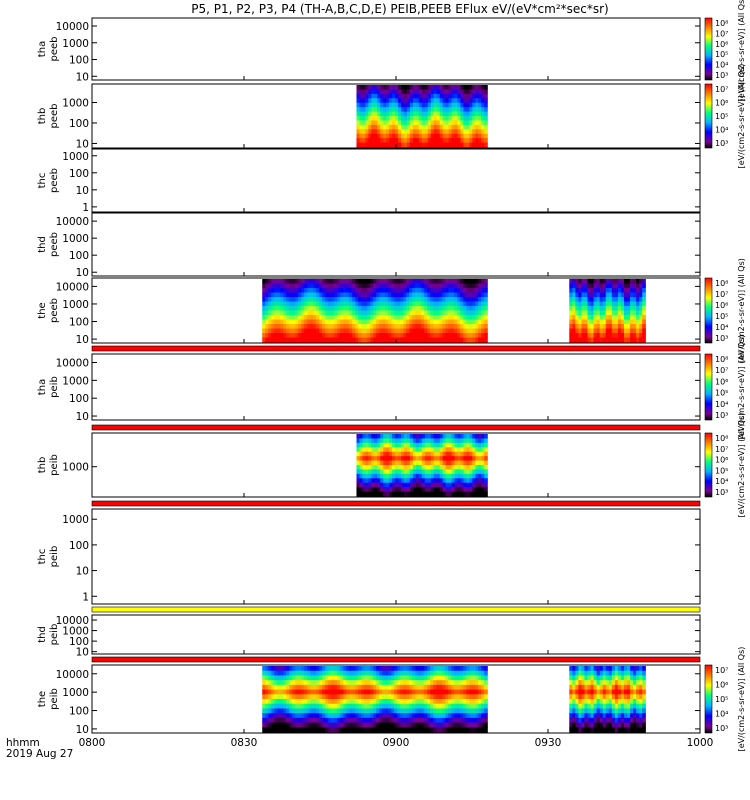  I want to click on xaxis-format-label: hhmm, so click(23, 743).